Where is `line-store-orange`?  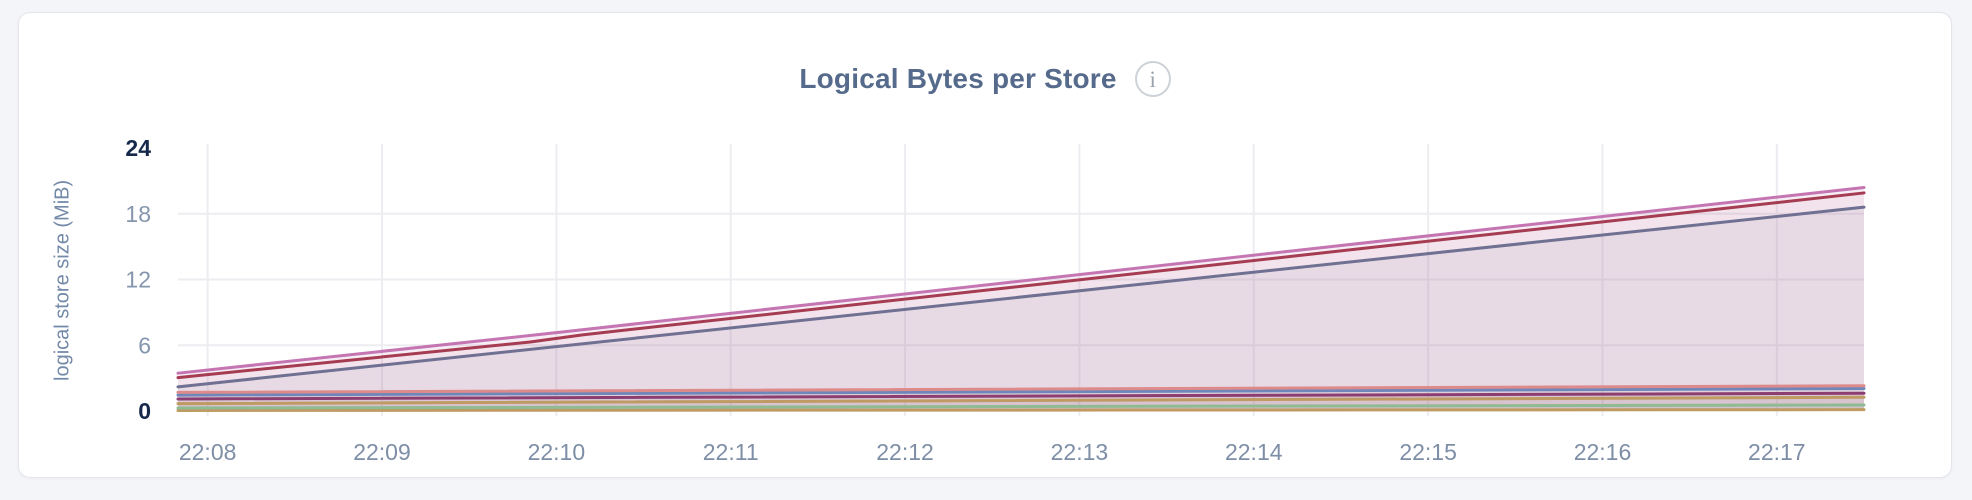 line-store-orange is located at coordinates (1021, 400).